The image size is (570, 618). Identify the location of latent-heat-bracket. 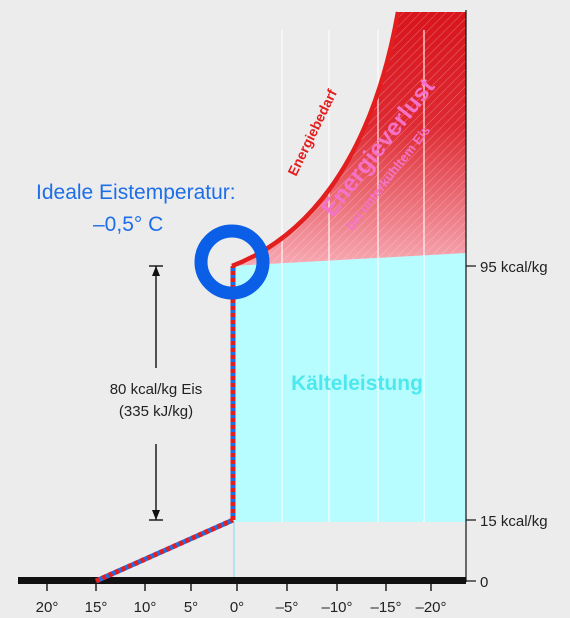
(156, 393).